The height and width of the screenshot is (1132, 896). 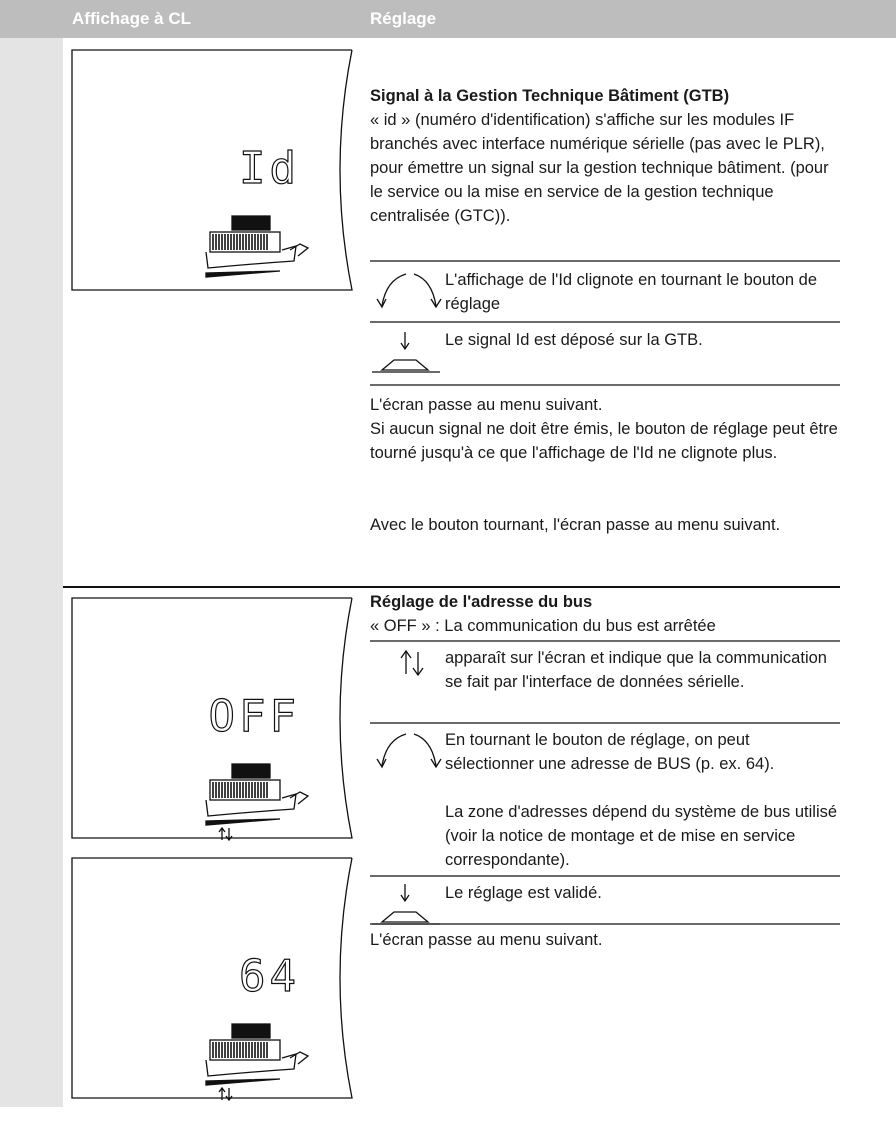 What do you see at coordinates (574, 340) in the screenshot?
I see `step-text: Le signal Id est déposé sur la GTB.` at bounding box center [574, 340].